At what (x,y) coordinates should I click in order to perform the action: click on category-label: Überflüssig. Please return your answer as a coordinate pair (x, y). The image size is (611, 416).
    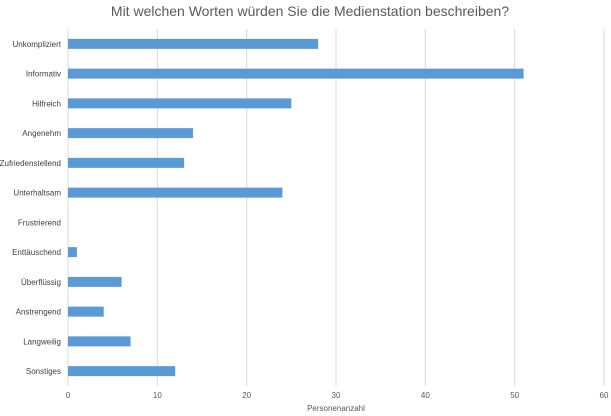
    Looking at the image, I should click on (41, 282).